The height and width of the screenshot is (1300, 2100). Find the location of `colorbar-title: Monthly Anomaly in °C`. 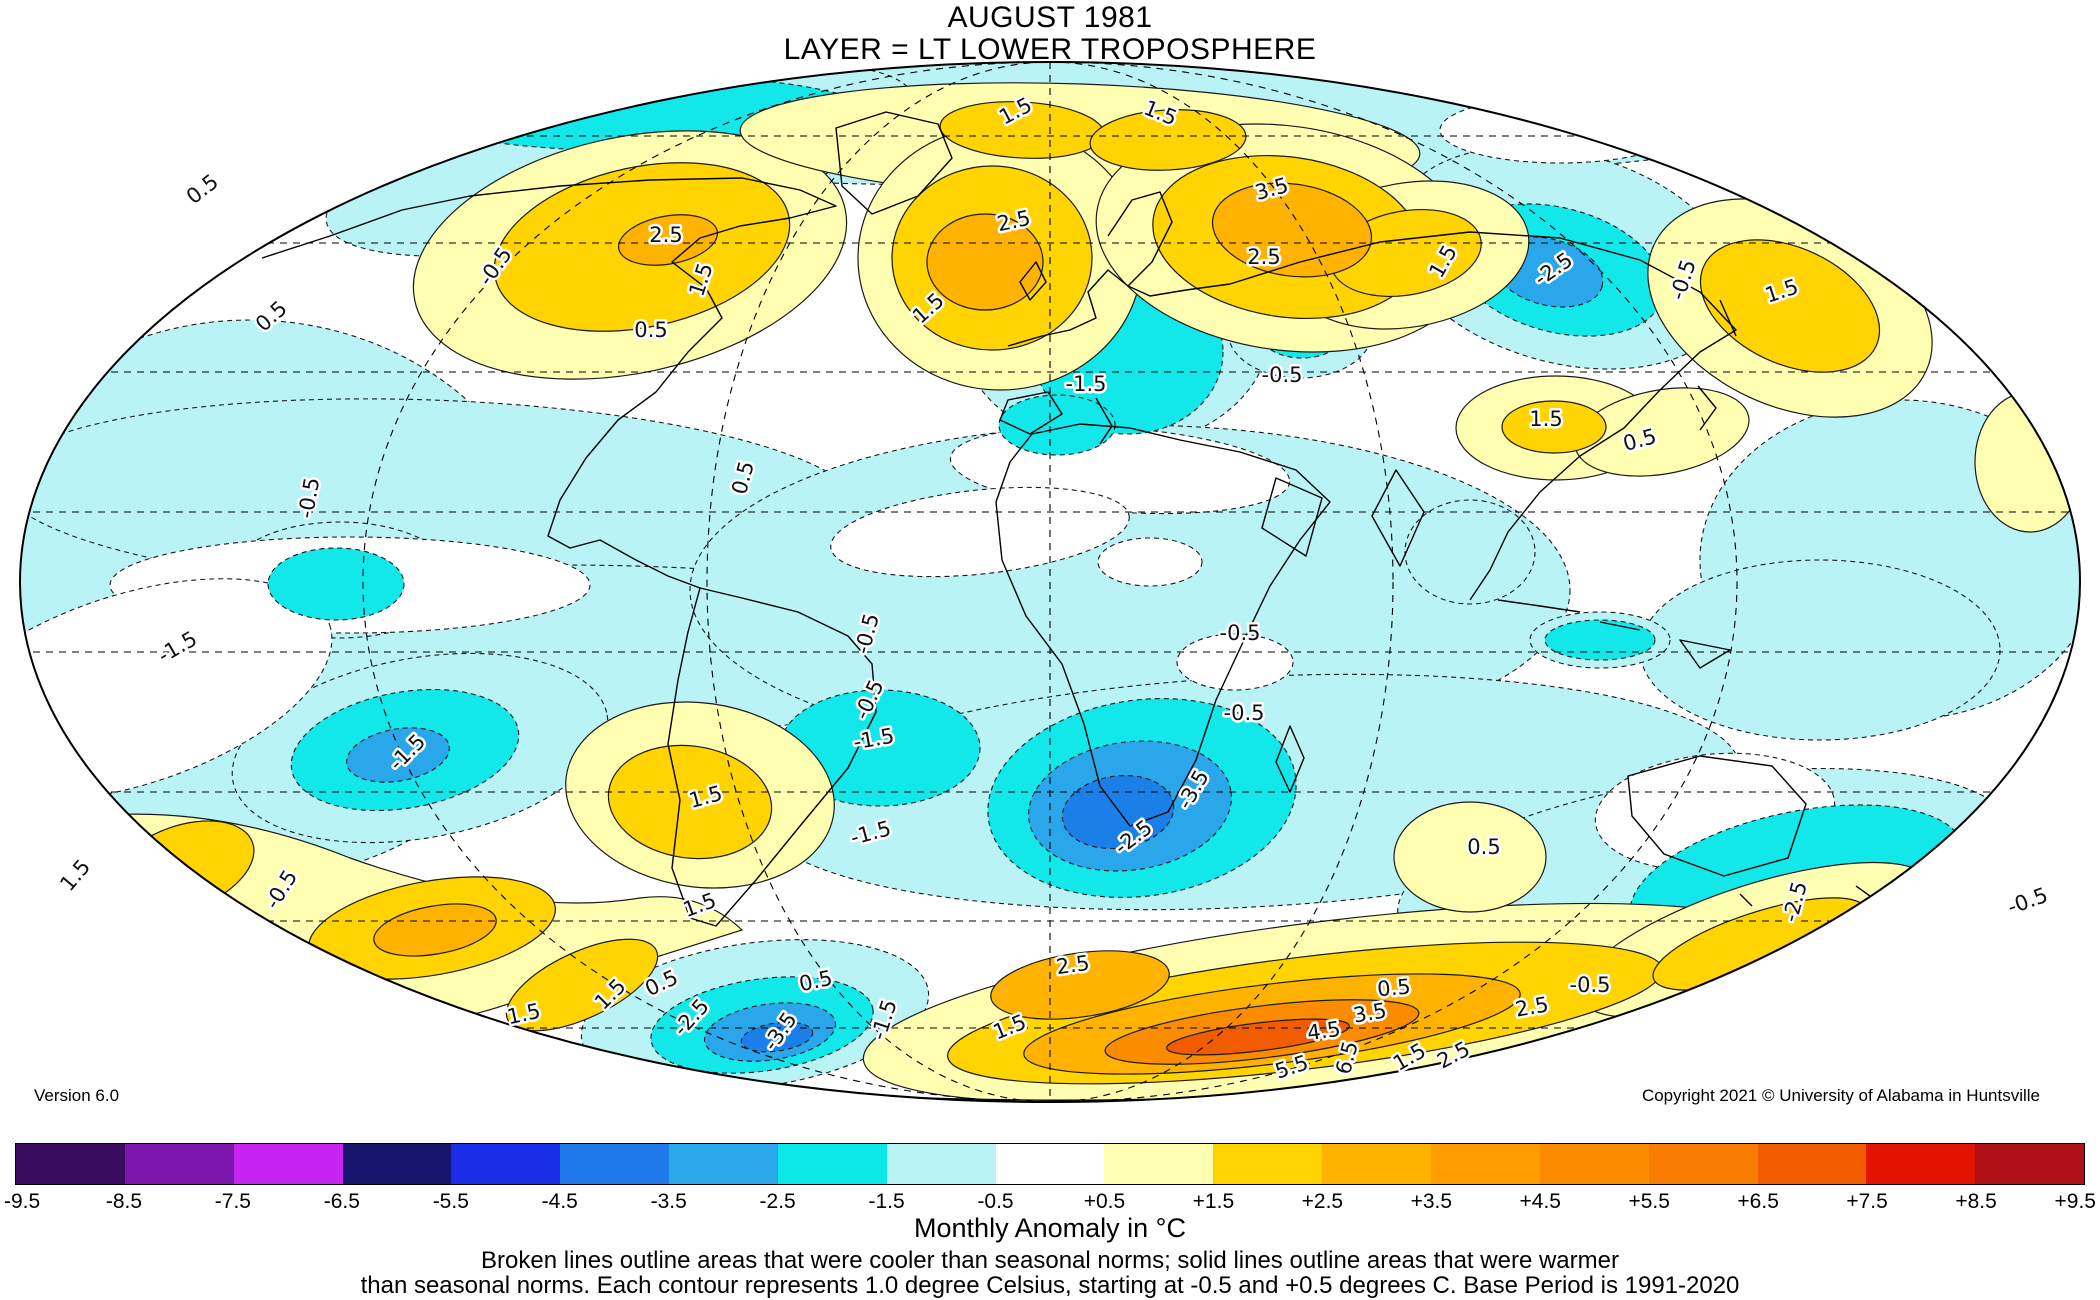

colorbar-title: Monthly Anomaly in °C is located at coordinates (1050, 1228).